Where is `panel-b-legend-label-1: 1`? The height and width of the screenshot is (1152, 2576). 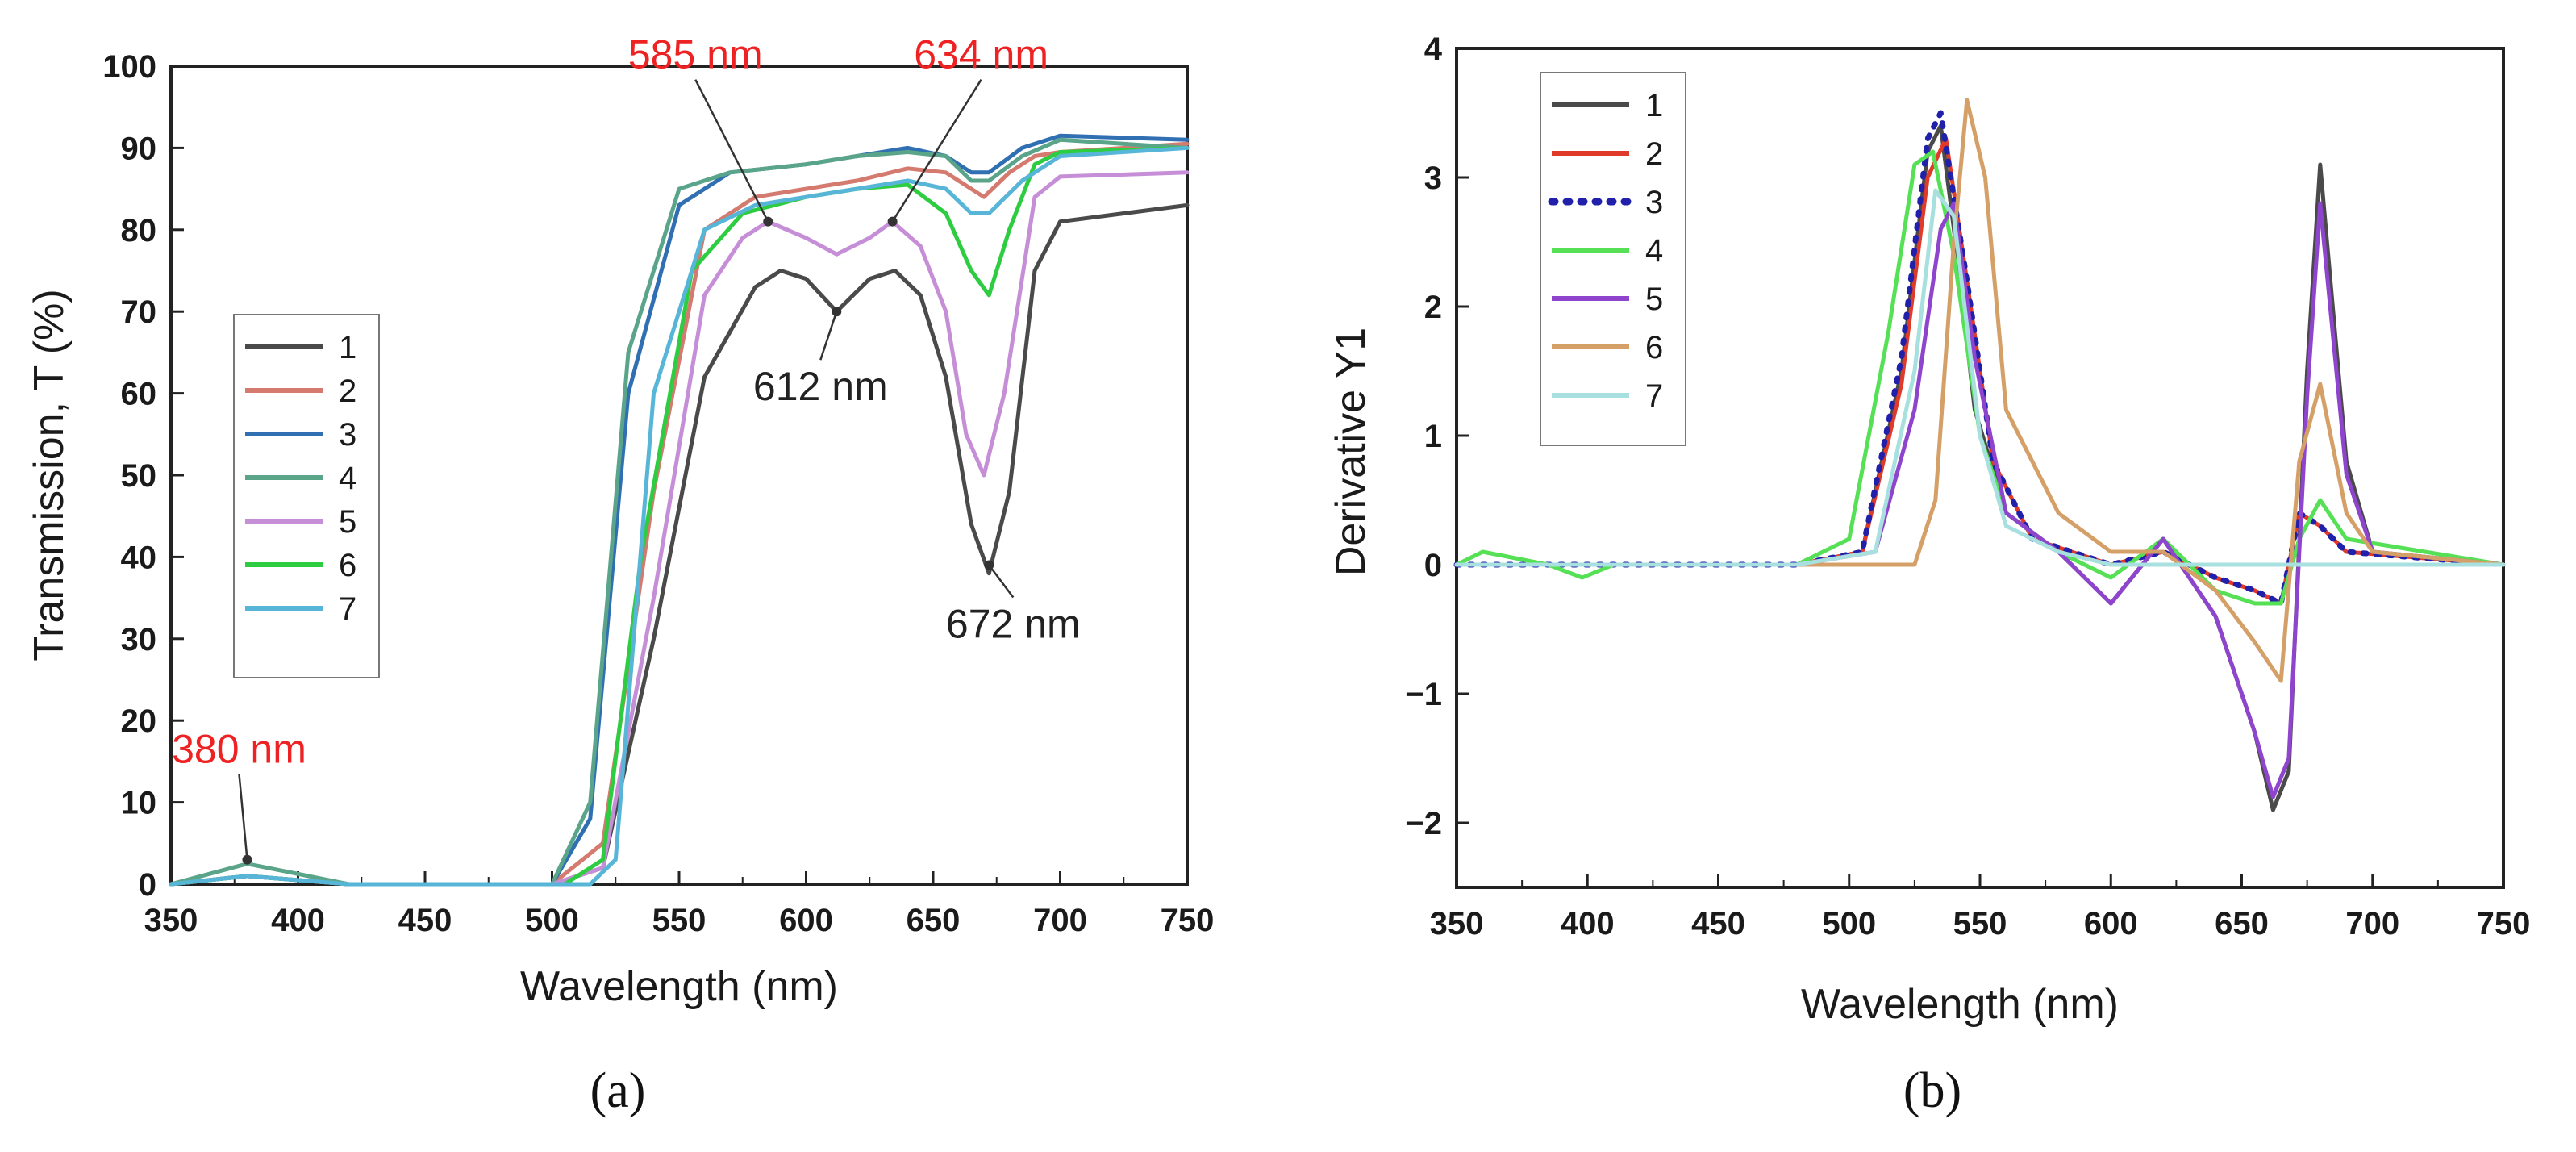
panel-b-legend-label-1: 1 is located at coordinates (1654, 105).